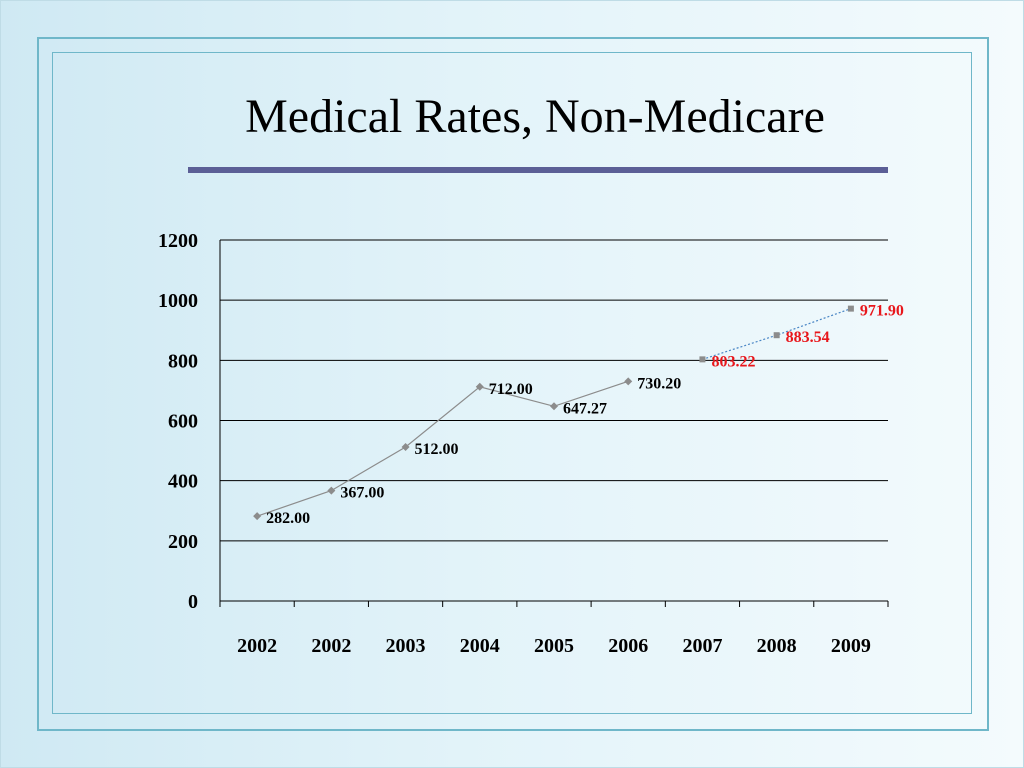 The width and height of the screenshot is (1024, 768). I want to click on data-label: 971.90, so click(882, 311).